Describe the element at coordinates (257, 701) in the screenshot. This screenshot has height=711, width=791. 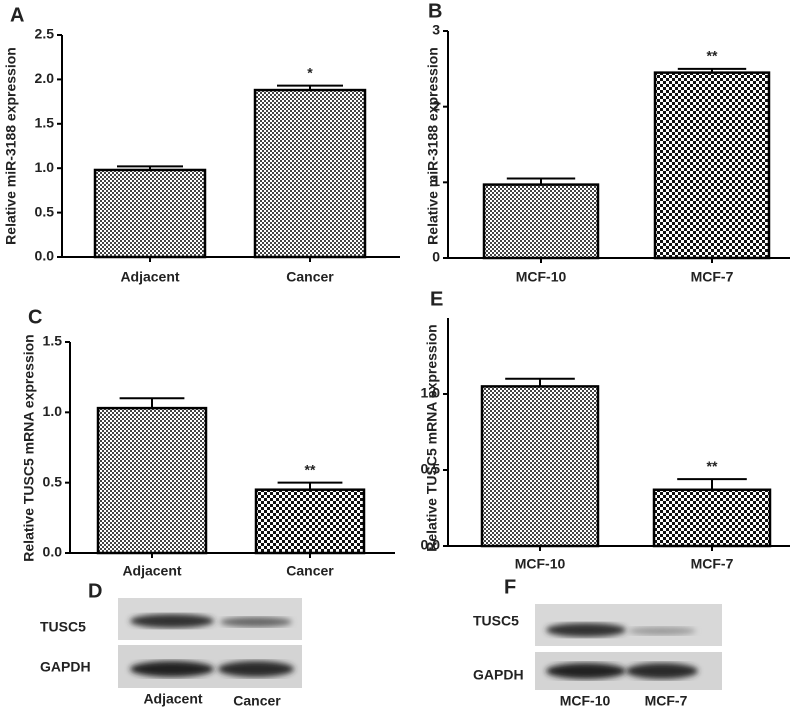
I see `lane-label: Cancer` at that location.